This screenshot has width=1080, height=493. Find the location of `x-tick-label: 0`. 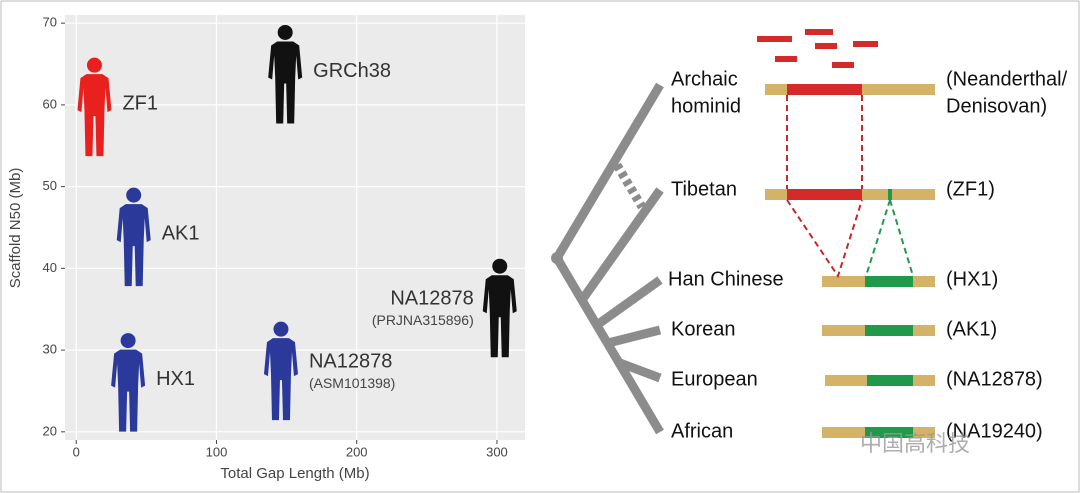

x-tick-label: 0 is located at coordinates (76, 451).